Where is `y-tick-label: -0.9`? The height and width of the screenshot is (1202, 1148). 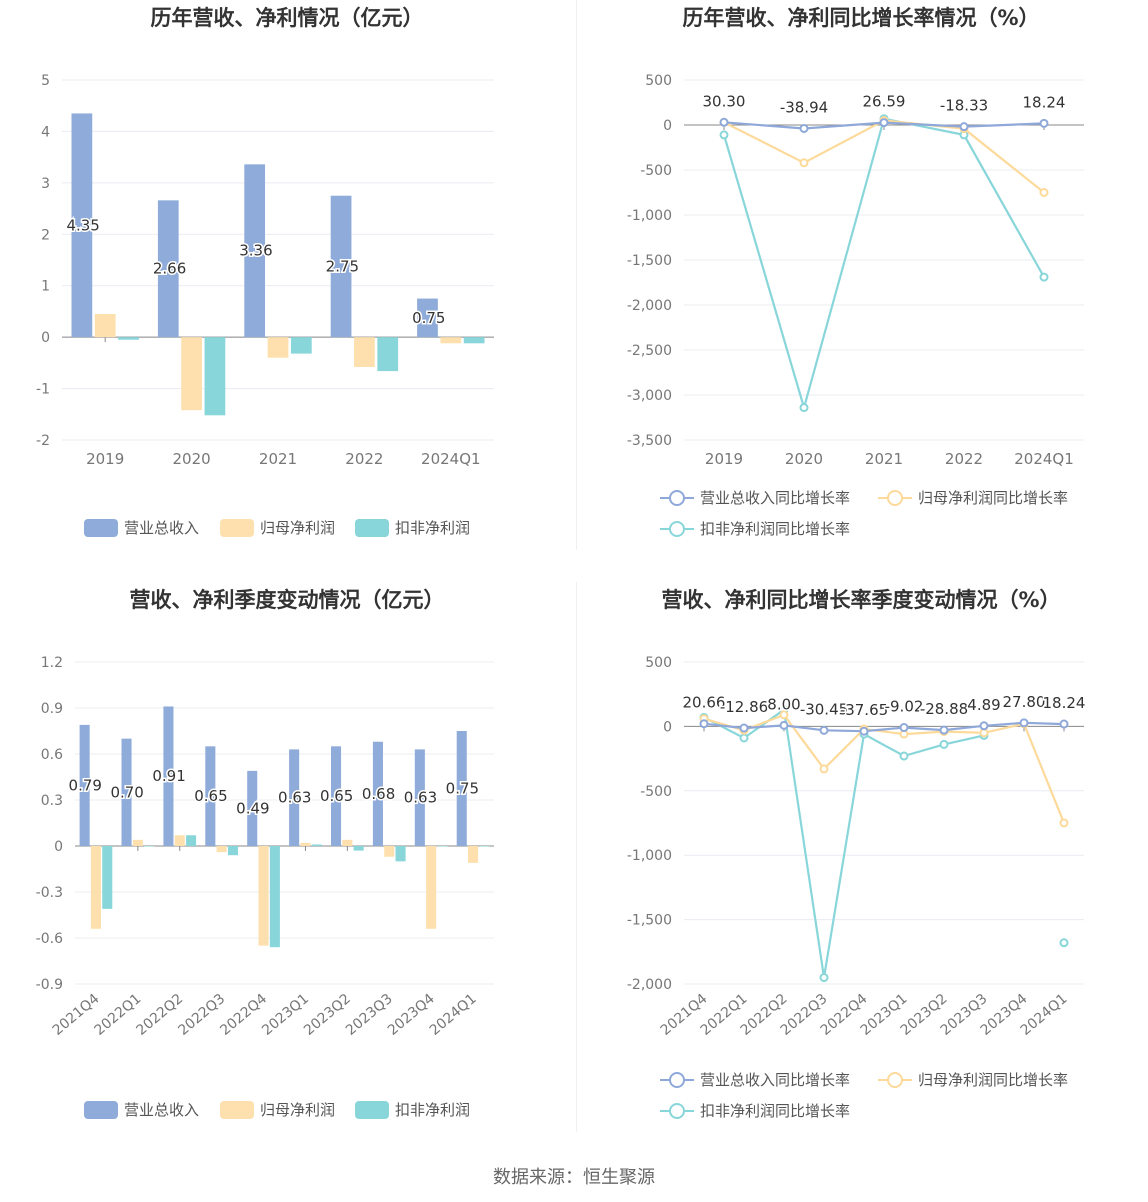 y-tick-label: -0.9 is located at coordinates (49, 985).